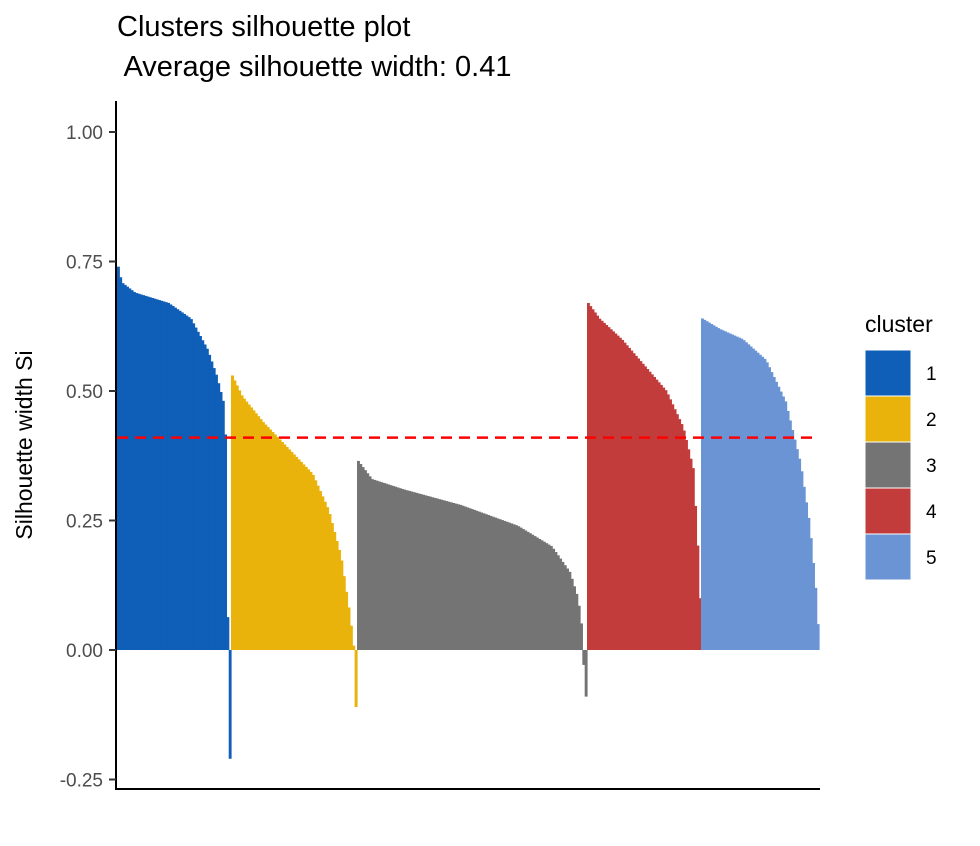 This screenshot has width=980, height=846. What do you see at coordinates (294, 541) in the screenshot?
I see `cluster-2-bars` at bounding box center [294, 541].